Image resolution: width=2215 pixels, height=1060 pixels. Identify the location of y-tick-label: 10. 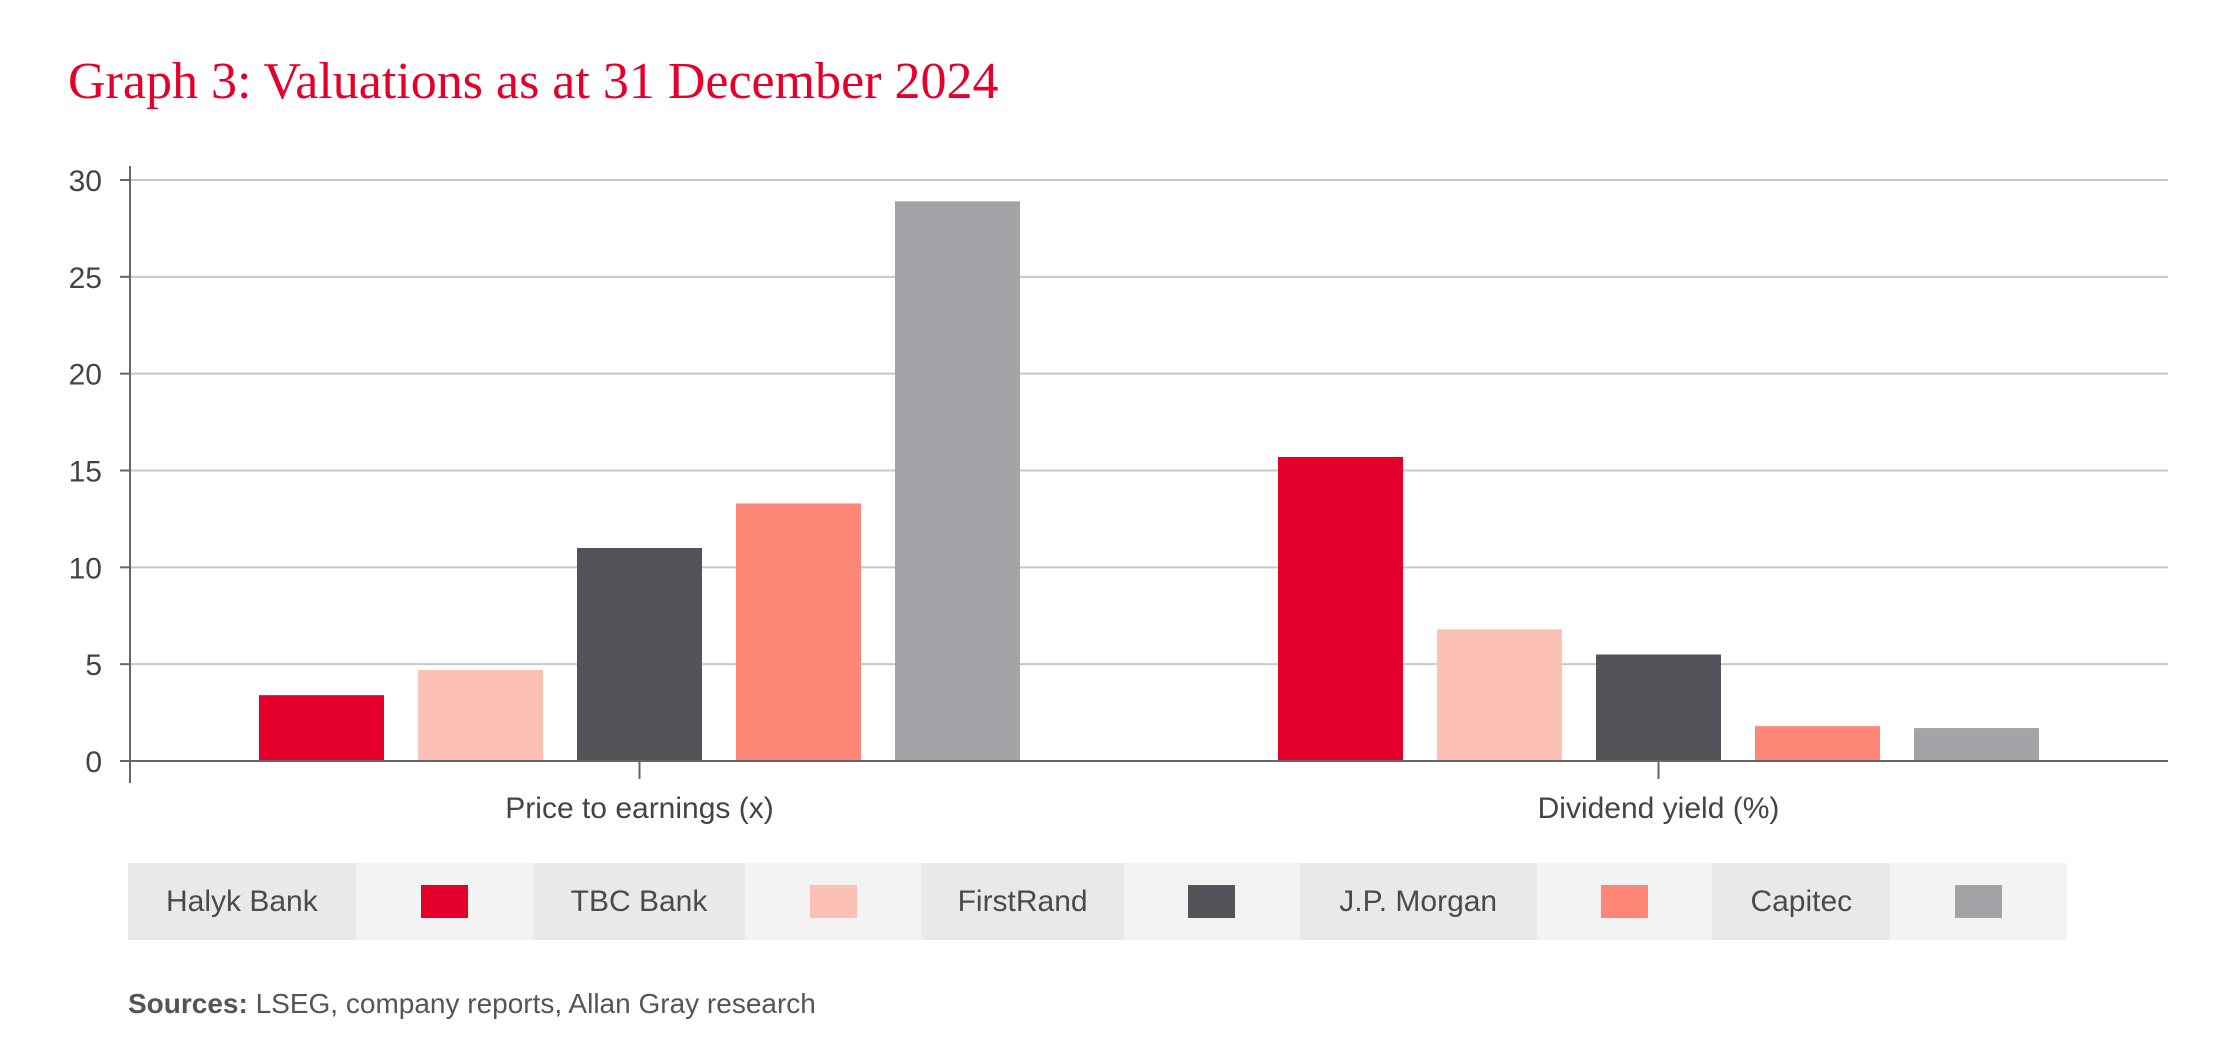
(85, 568).